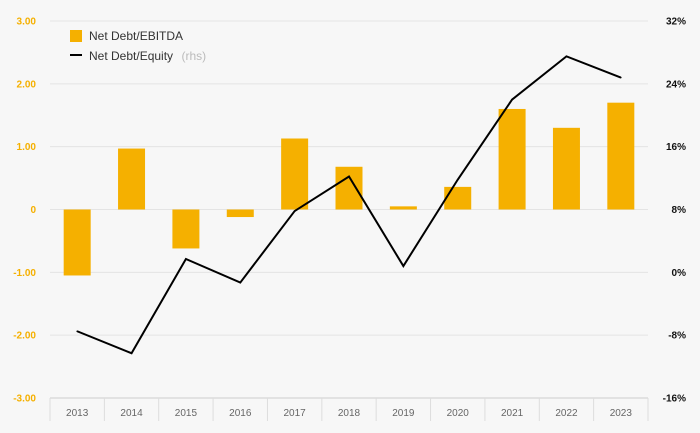  Describe the element at coordinates (566, 56) in the screenshot. I see `line-point-2022` at that location.